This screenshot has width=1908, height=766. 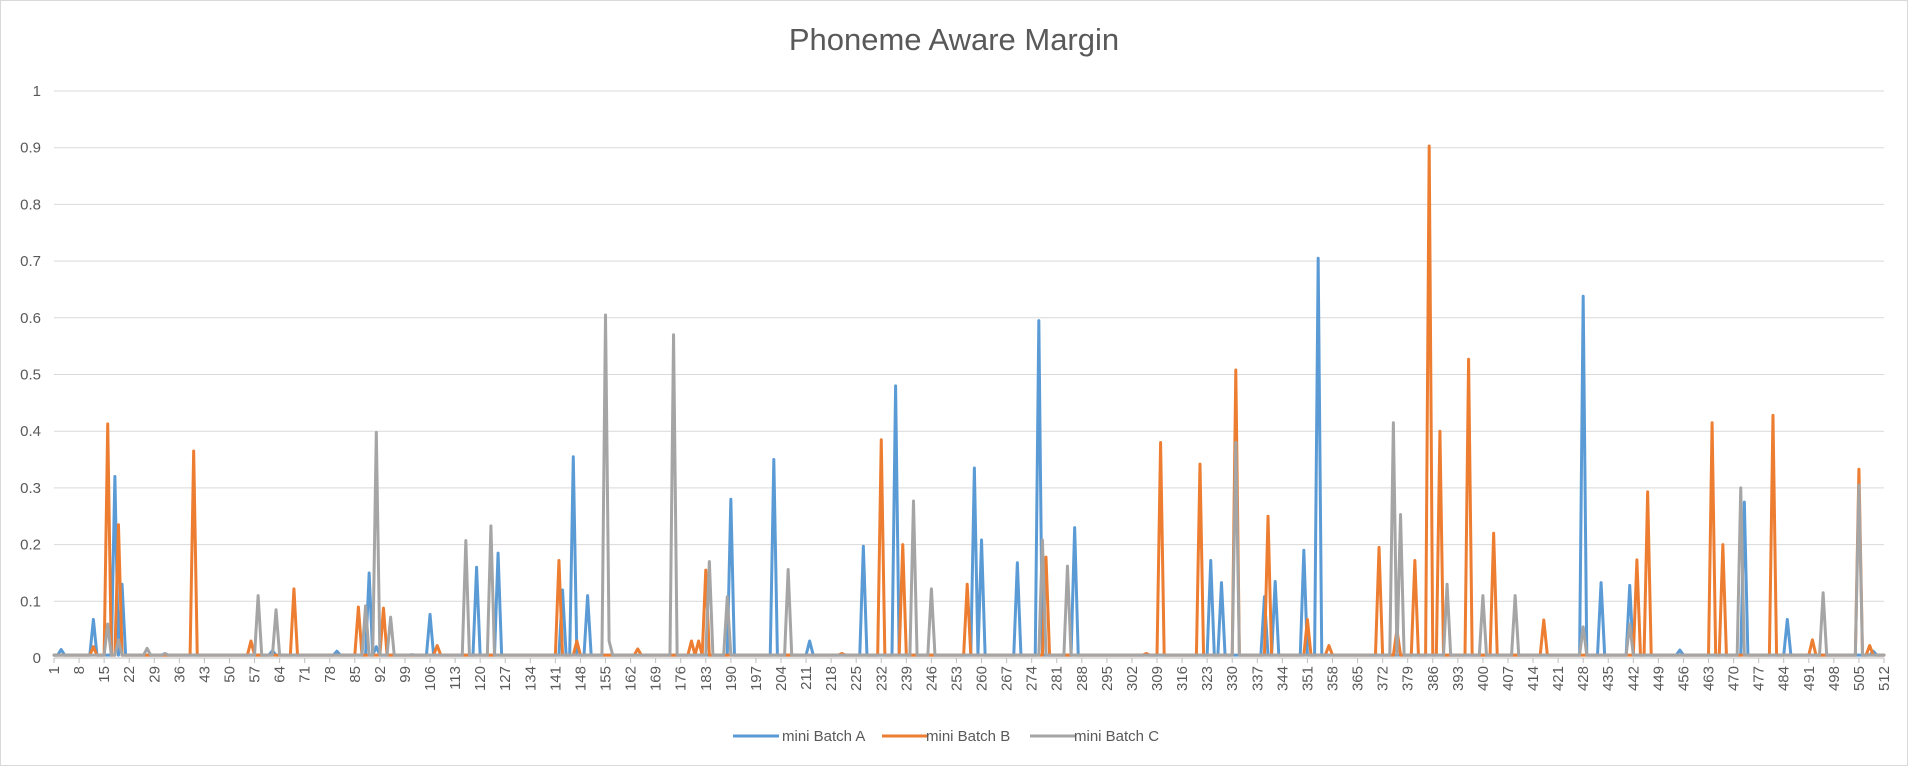 I want to click on x-tick-label: 505, so click(x=1859, y=678).